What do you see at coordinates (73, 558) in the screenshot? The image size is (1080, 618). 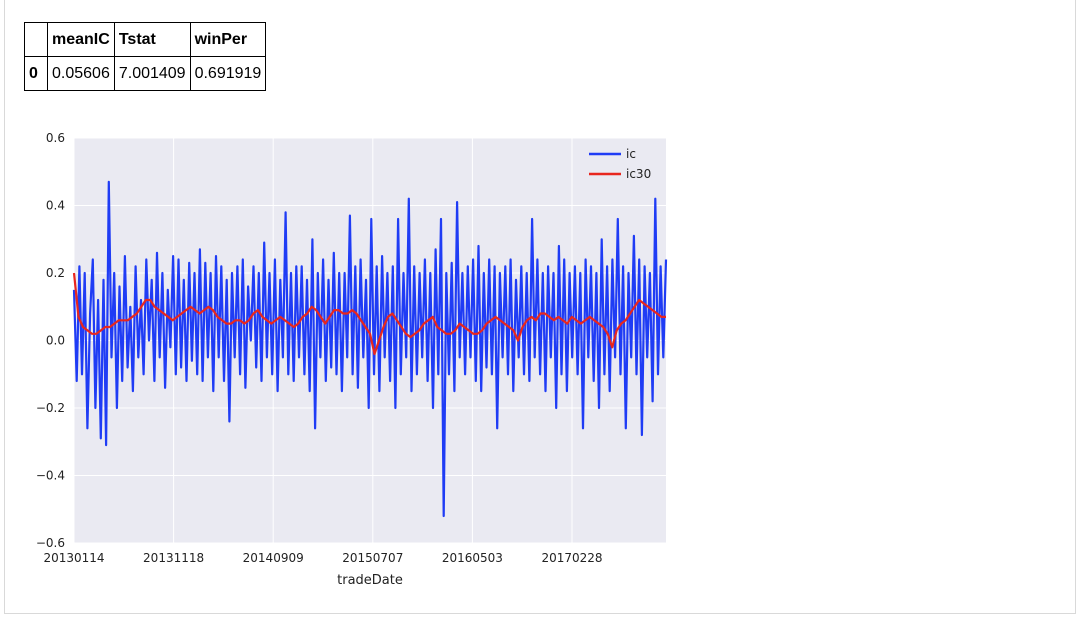 I see `x-tick-label: 20130114` at bounding box center [73, 558].